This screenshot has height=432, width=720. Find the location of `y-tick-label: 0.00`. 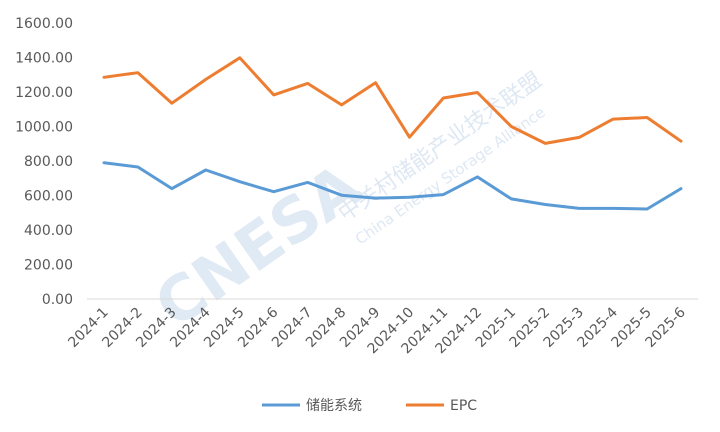

y-tick-label: 0.00 is located at coordinates (57, 300).